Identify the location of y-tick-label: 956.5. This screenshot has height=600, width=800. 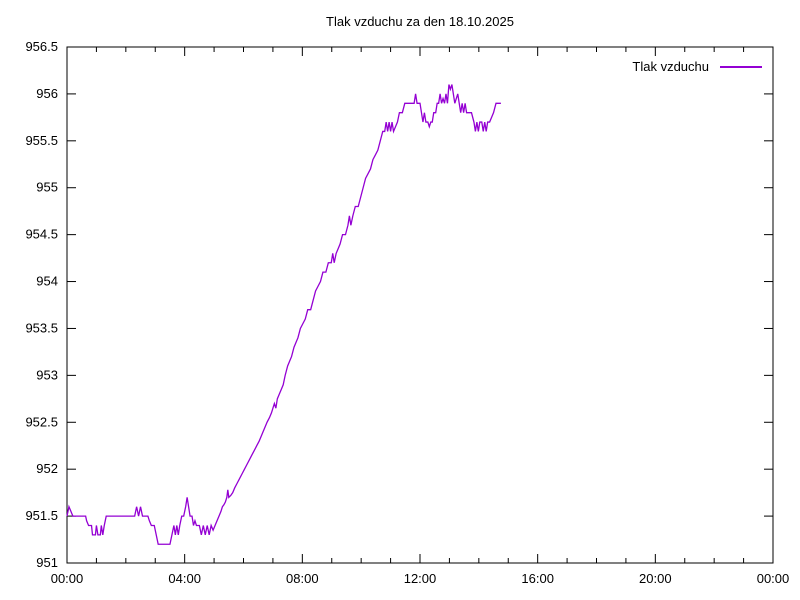
(41, 46).